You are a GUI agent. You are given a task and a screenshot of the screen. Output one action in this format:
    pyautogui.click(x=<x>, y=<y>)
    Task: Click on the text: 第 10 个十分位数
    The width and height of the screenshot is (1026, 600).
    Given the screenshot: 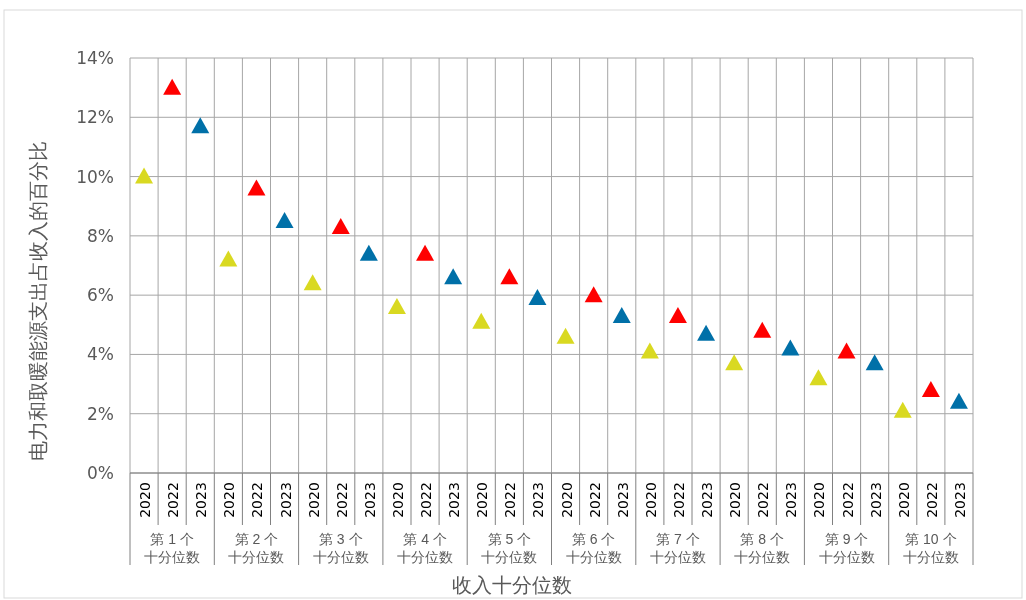 What is the action you would take?
    pyautogui.click(x=930, y=548)
    